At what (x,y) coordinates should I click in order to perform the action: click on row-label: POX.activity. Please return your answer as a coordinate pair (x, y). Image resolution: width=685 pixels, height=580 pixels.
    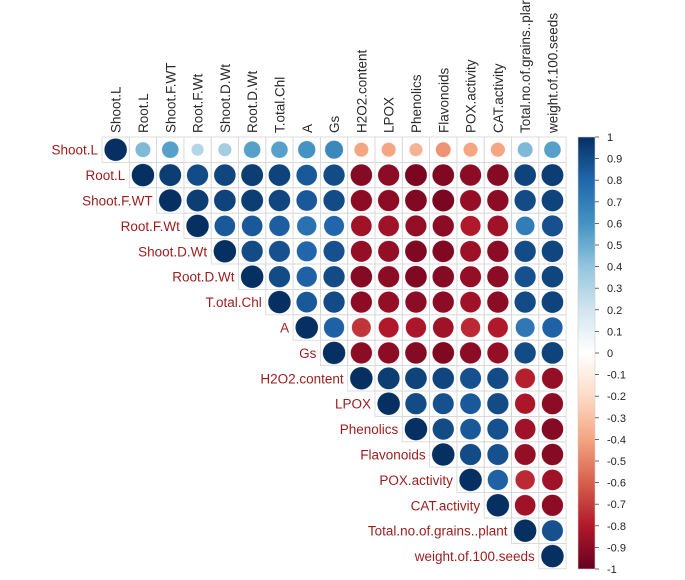
    Looking at the image, I should click on (416, 480).